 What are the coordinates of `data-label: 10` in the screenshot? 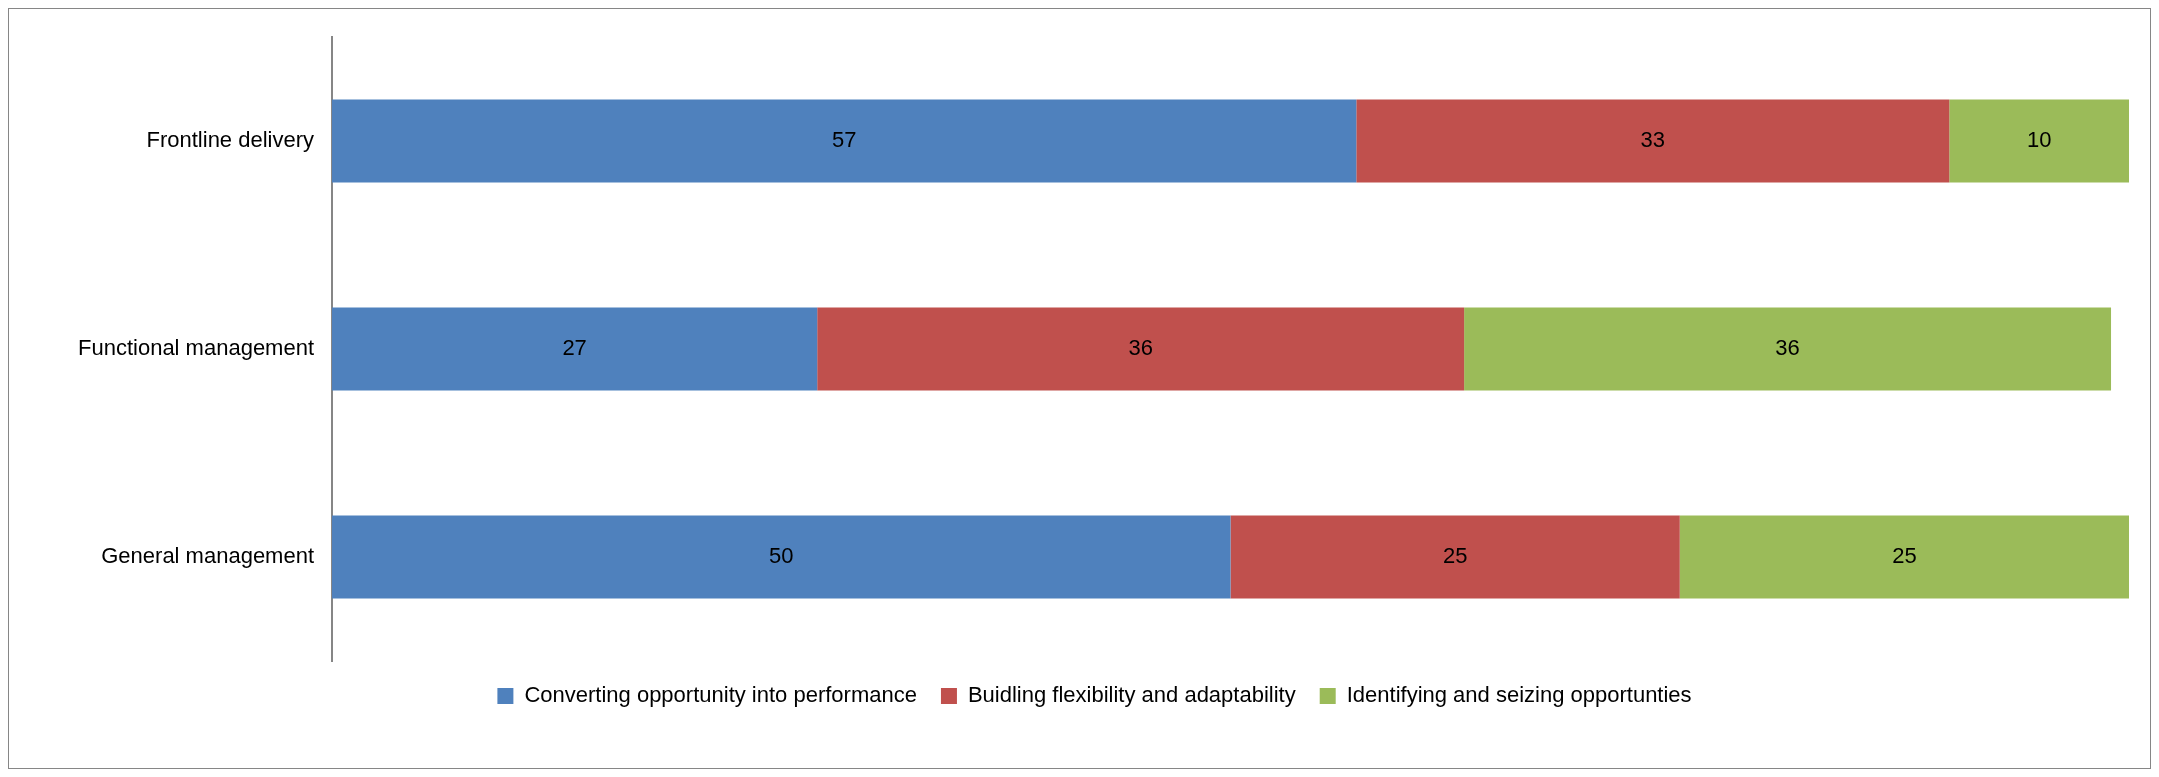 It's located at (2039, 140).